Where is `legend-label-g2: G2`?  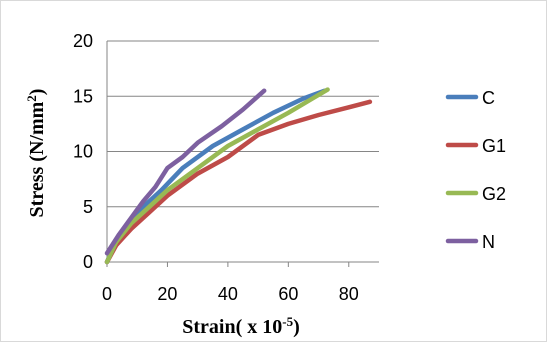 legend-label-g2: G2 is located at coordinates (494, 194).